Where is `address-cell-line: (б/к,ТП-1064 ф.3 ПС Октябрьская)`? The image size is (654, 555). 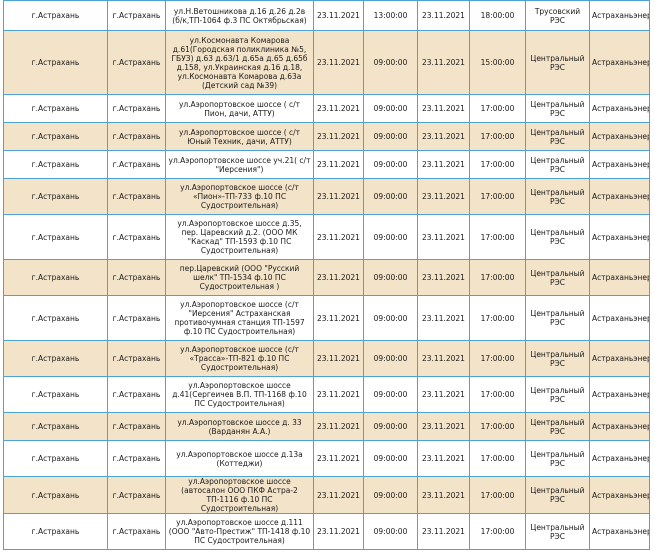 address-cell-line: (б/к,ТП-1064 ф.3 ПС Октябрьская) is located at coordinates (239, 20).